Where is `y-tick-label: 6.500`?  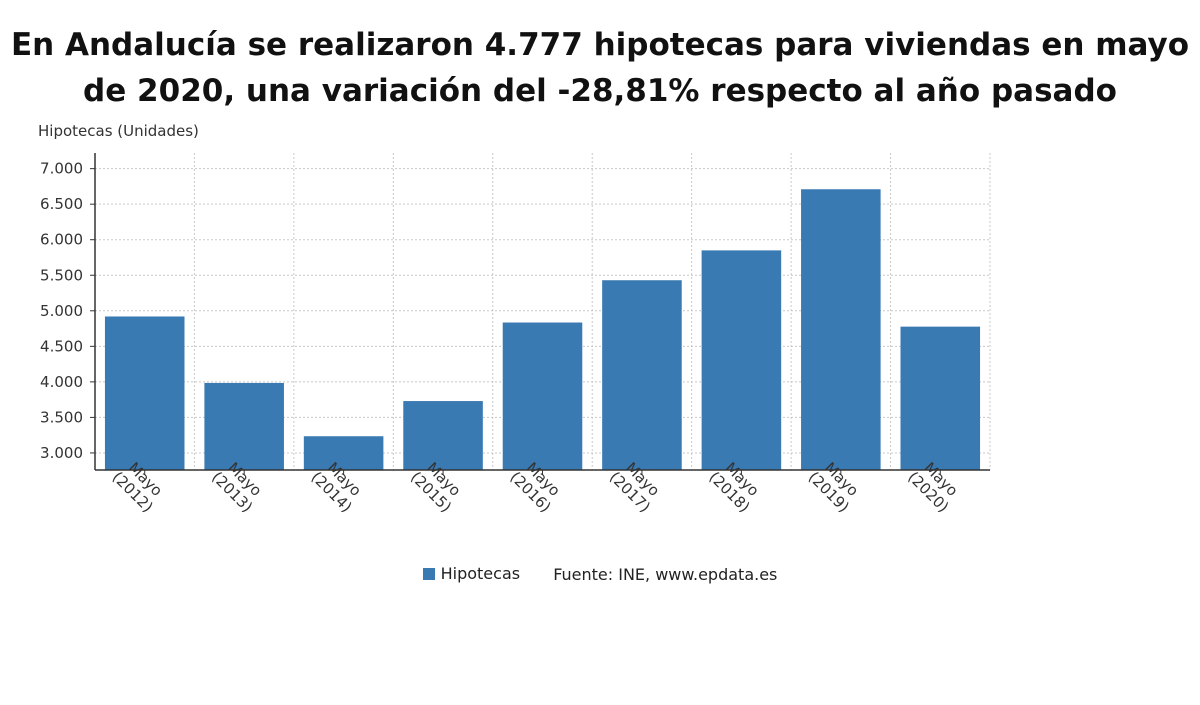
y-tick-label: 6.500 is located at coordinates (61, 204).